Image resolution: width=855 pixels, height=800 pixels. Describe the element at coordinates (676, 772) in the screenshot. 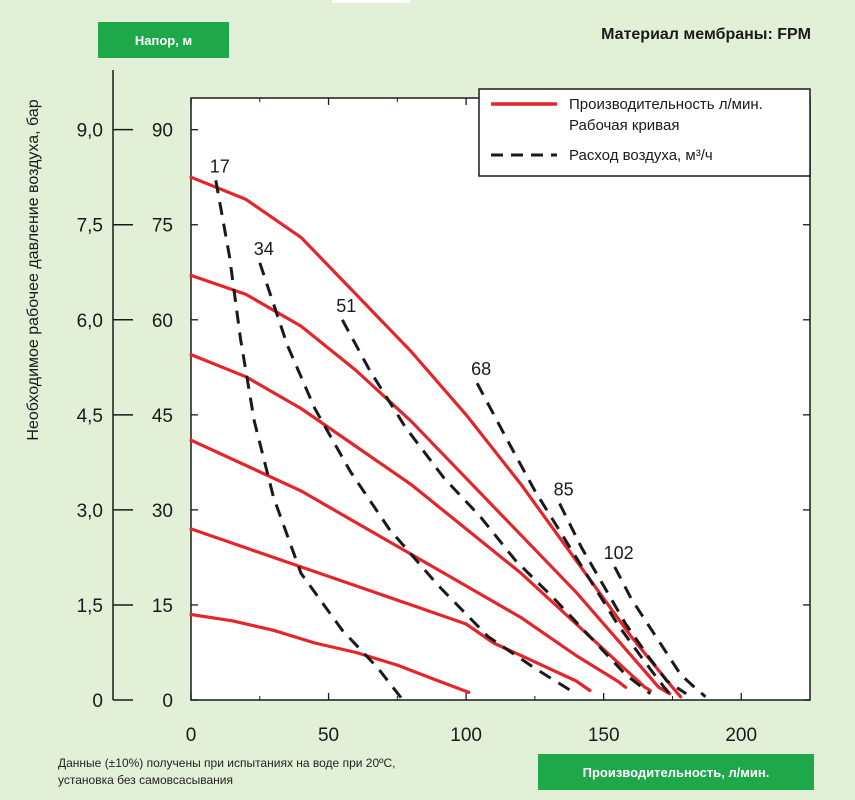

I see `flow-axis-badge: Производительность, л/мин.` at that location.